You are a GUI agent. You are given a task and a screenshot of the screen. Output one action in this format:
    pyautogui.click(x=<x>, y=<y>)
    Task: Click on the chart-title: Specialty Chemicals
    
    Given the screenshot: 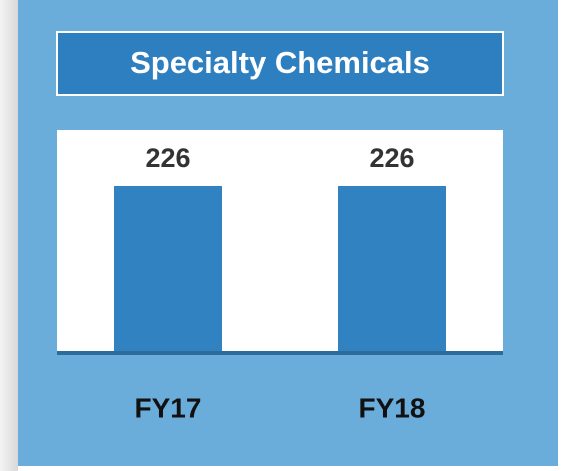 What is the action you would take?
    pyautogui.click(x=280, y=62)
    